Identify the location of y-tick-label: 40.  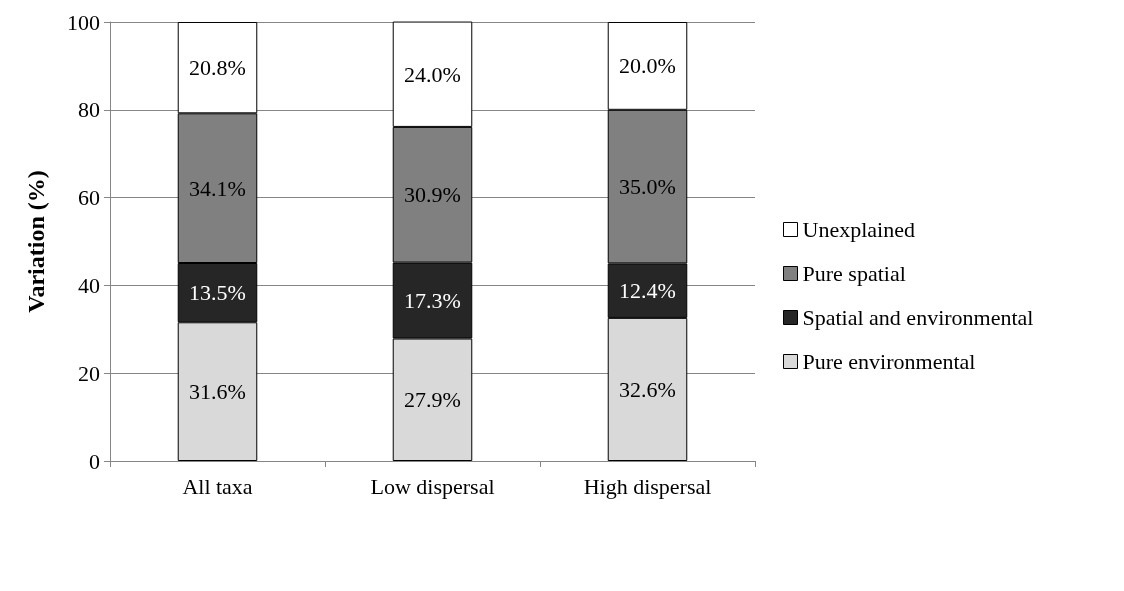
(89, 285).